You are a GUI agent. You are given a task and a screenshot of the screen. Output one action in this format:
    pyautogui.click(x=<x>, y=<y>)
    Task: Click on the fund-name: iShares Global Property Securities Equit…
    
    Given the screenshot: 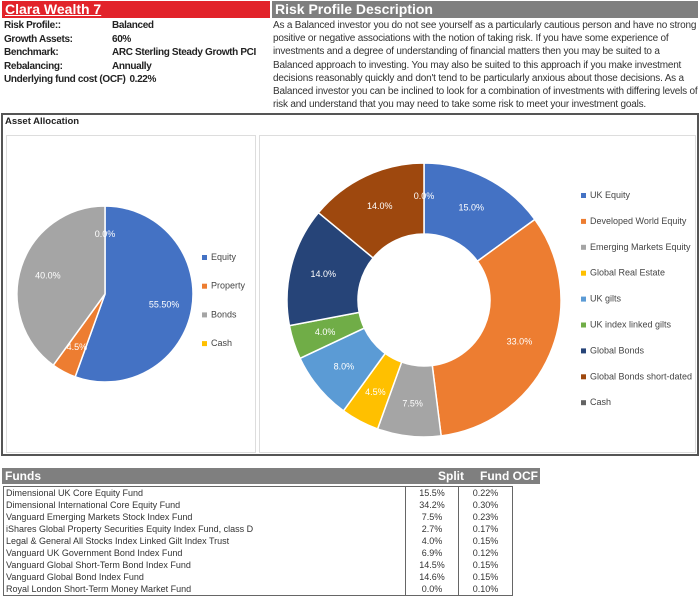 What is the action you would take?
    pyautogui.click(x=205, y=529)
    